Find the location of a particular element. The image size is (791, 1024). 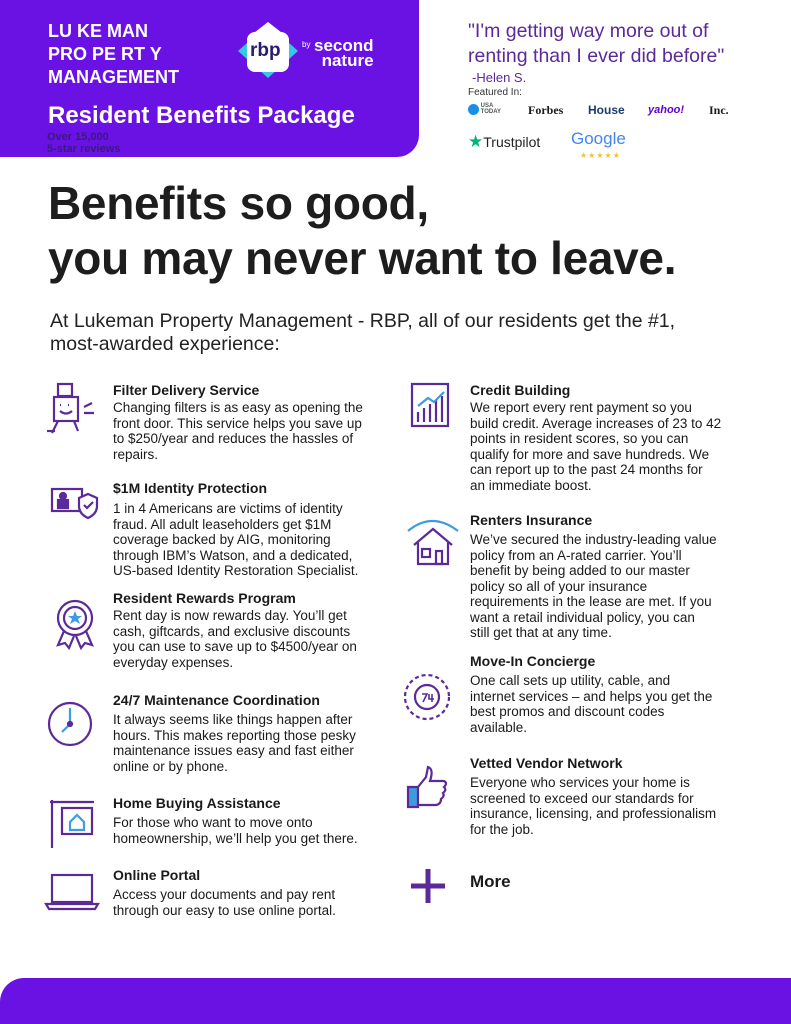

benefit-title: $1M Identity Protection is located at coordinates (190, 488).